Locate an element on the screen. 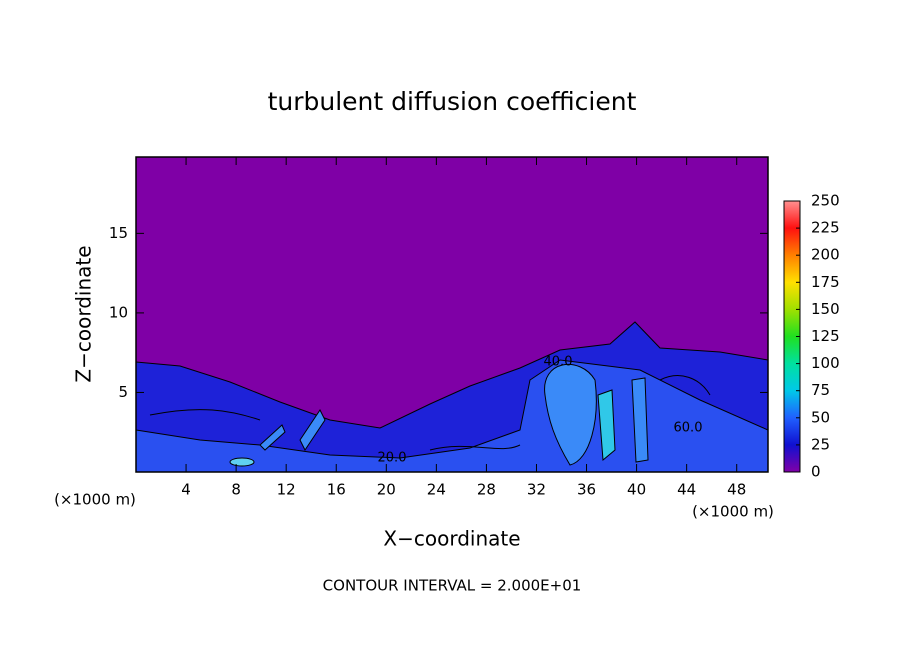 The height and width of the screenshot is (654, 904). footnote: CONTOUR INTERVAL = 2.000E+01 is located at coordinates (452, 586).